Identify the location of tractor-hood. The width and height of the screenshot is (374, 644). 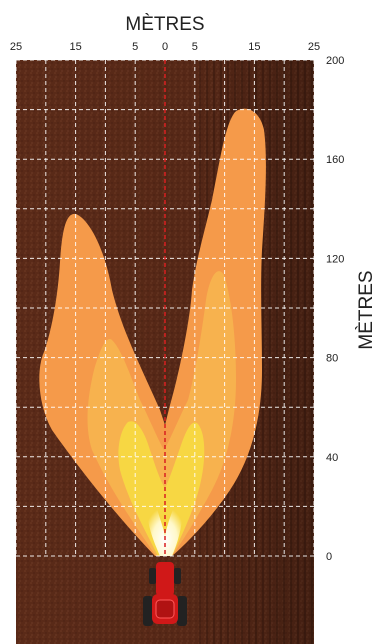
(165, 579).